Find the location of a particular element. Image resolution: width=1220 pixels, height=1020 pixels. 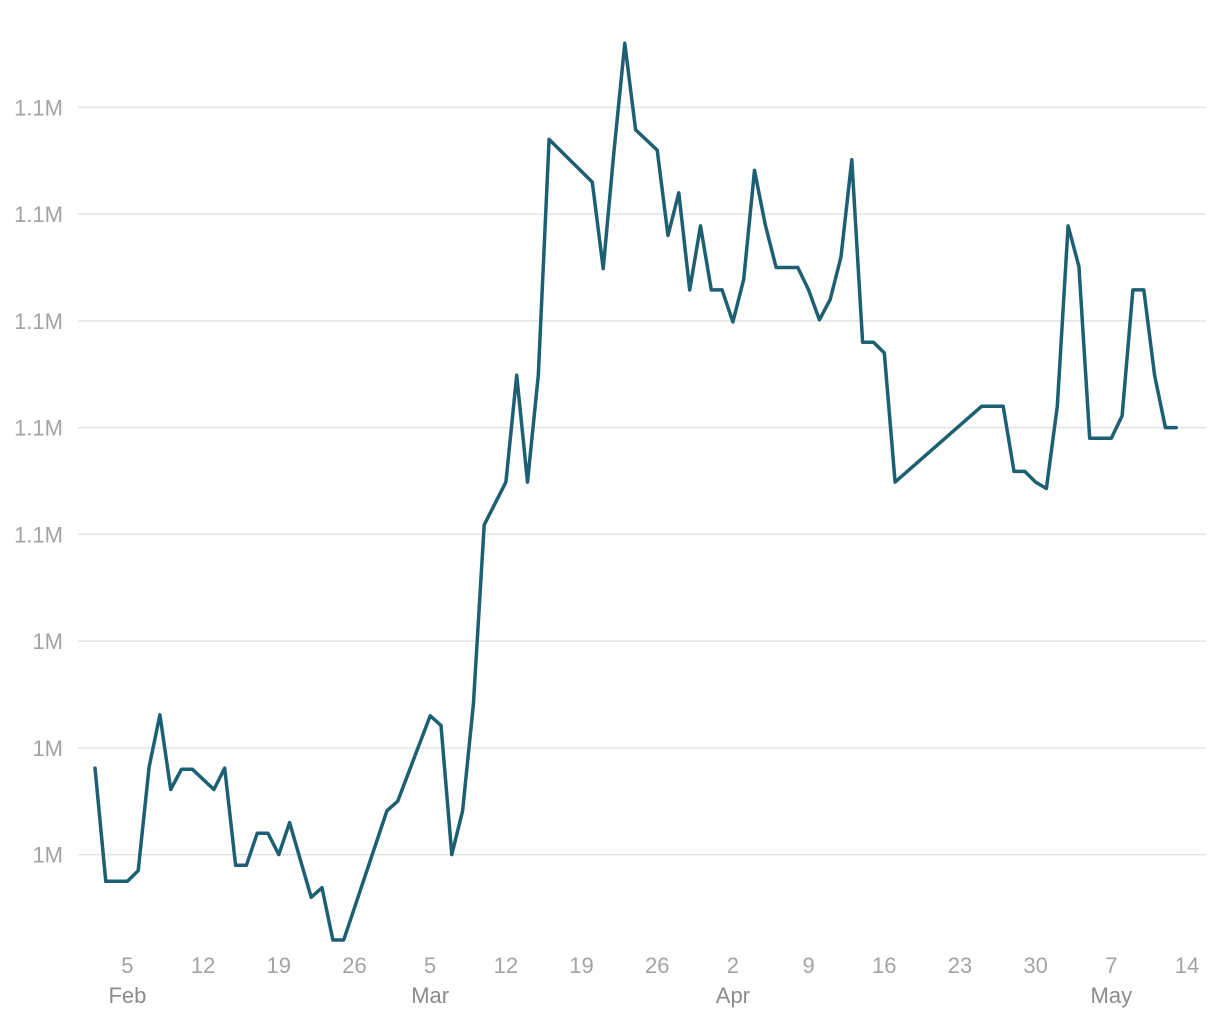

y-tick-label-4: 1.1M is located at coordinates (38, 428).